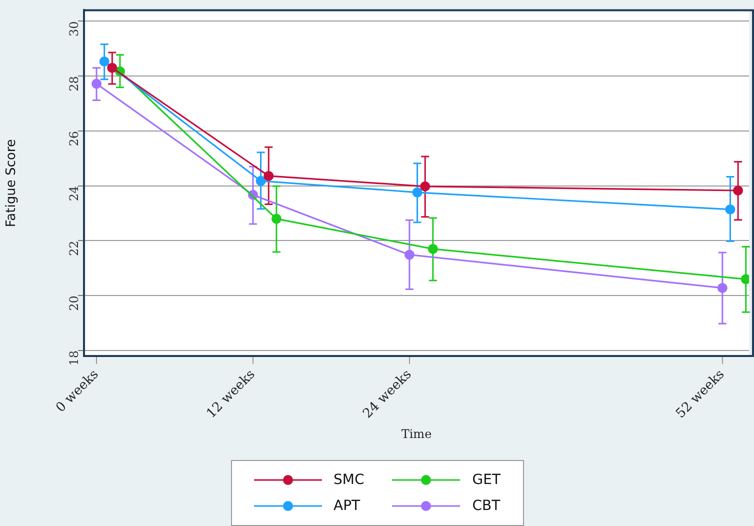 This screenshot has height=526, width=754. What do you see at coordinates (74, 193) in the screenshot?
I see `y-tick-label: 24` at bounding box center [74, 193].